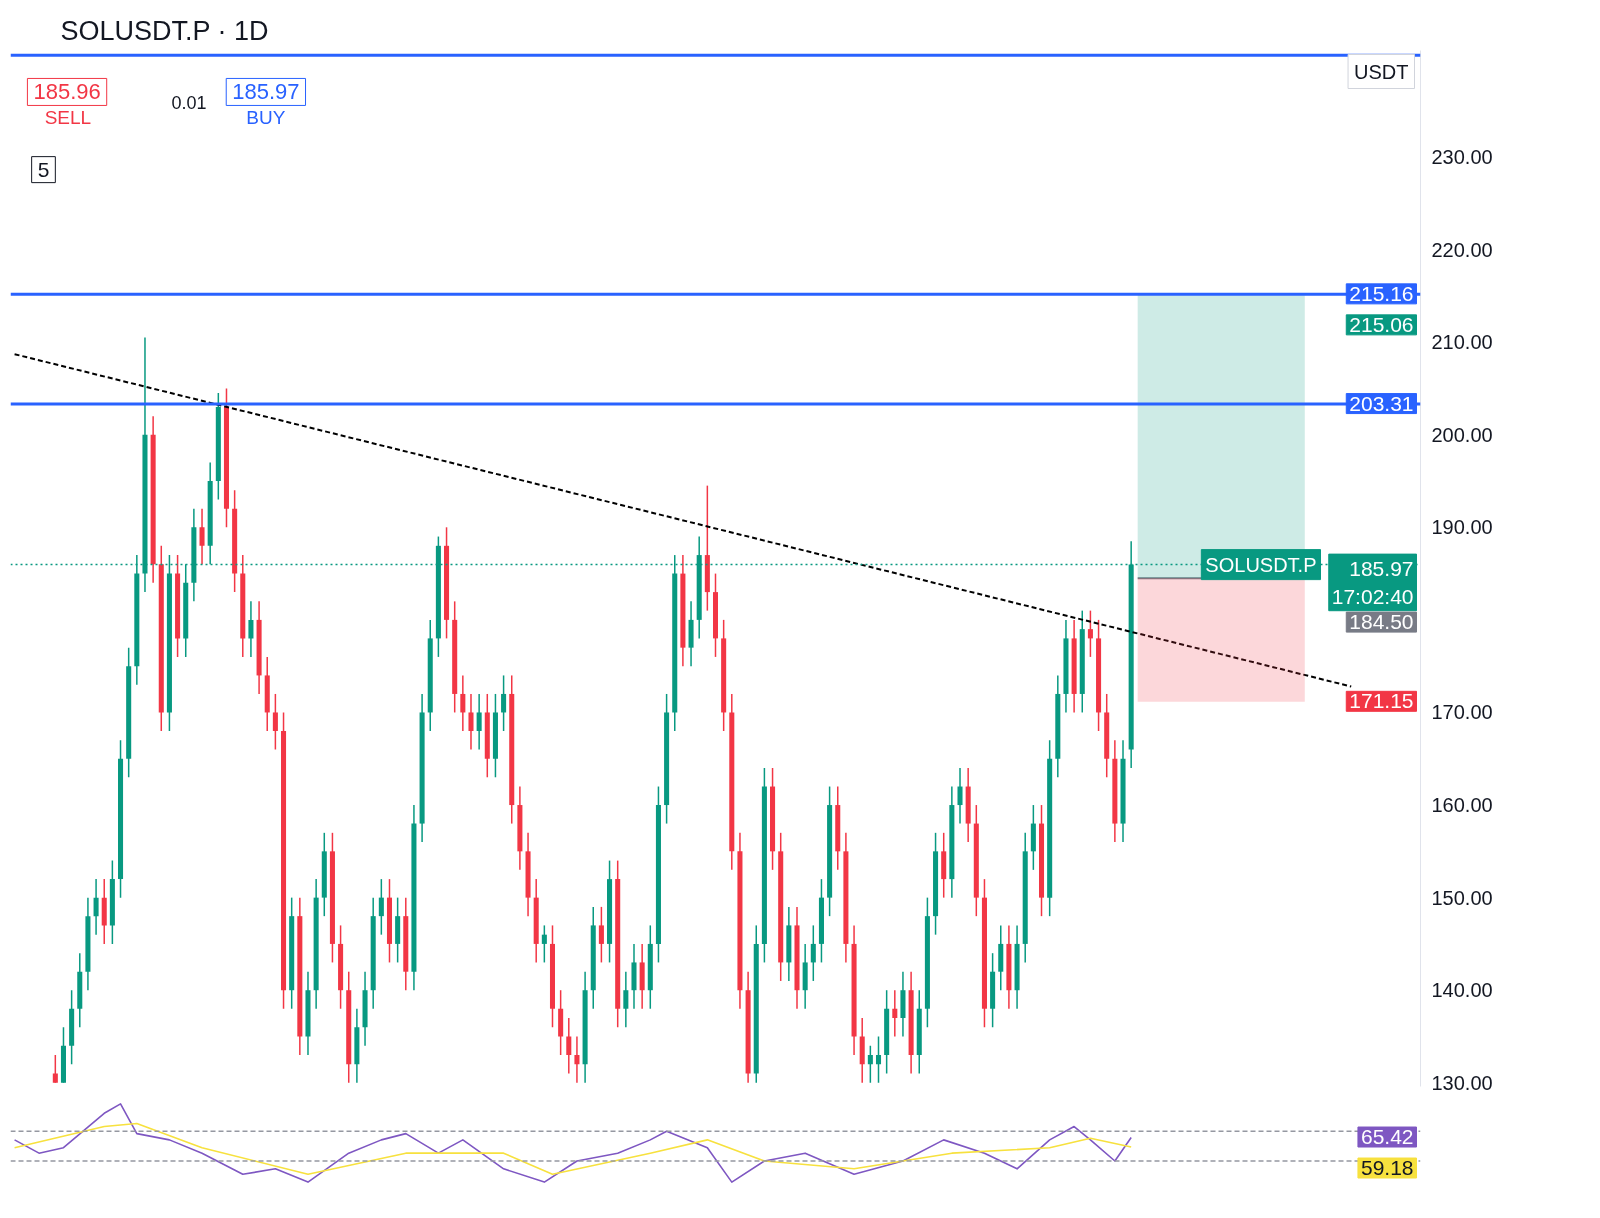 This screenshot has height=1218, width=1600. I want to click on annotation: SOLUSDT.P, so click(1261, 564).